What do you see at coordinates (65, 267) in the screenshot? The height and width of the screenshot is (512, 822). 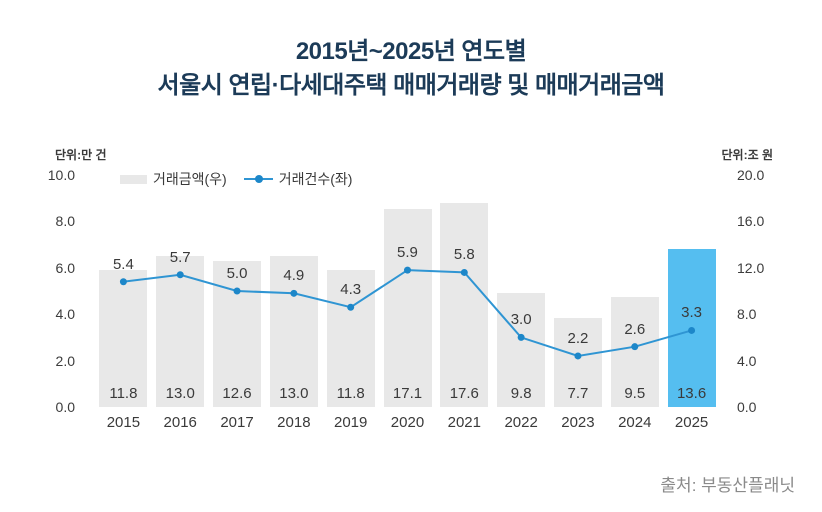 I see `left-axis-tick: 6.0` at bounding box center [65, 267].